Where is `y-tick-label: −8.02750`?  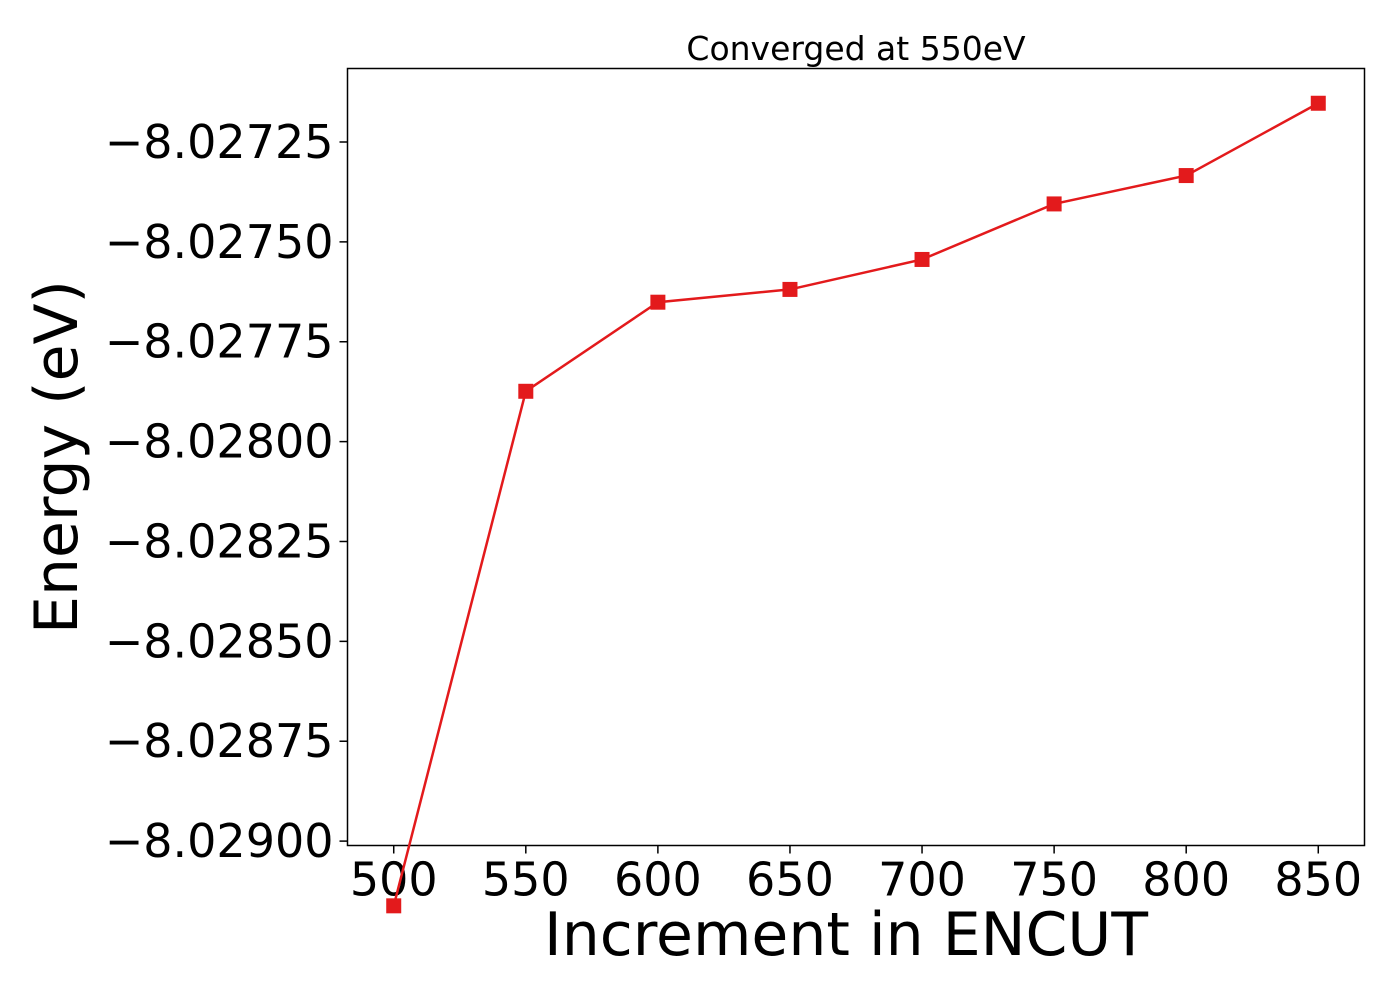 y-tick-label: −8.02750 is located at coordinates (219, 242).